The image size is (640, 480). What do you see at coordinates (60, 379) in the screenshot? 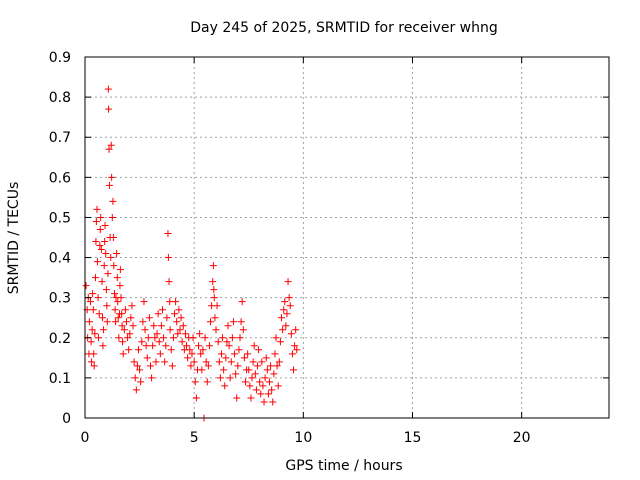
I see `y-tick-label: 0.1` at bounding box center [60, 379].